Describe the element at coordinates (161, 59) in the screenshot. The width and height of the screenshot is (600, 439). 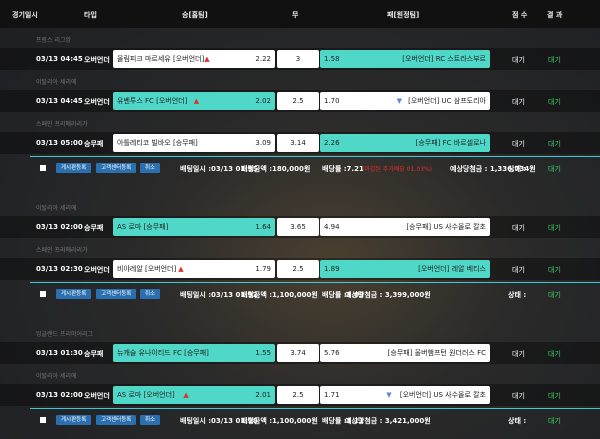
I see `home-team: 올림피크 마르세유 [오버언더]` at that location.